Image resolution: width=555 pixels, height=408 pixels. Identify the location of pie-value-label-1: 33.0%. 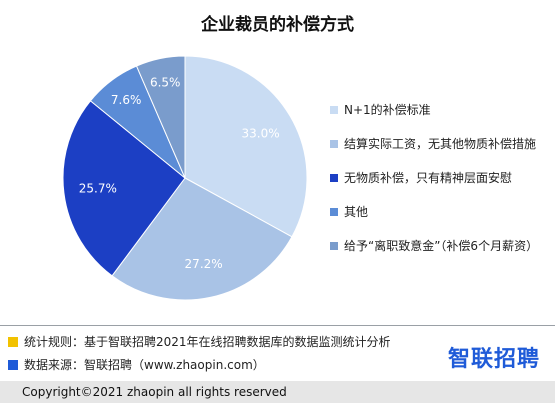
(261, 133).